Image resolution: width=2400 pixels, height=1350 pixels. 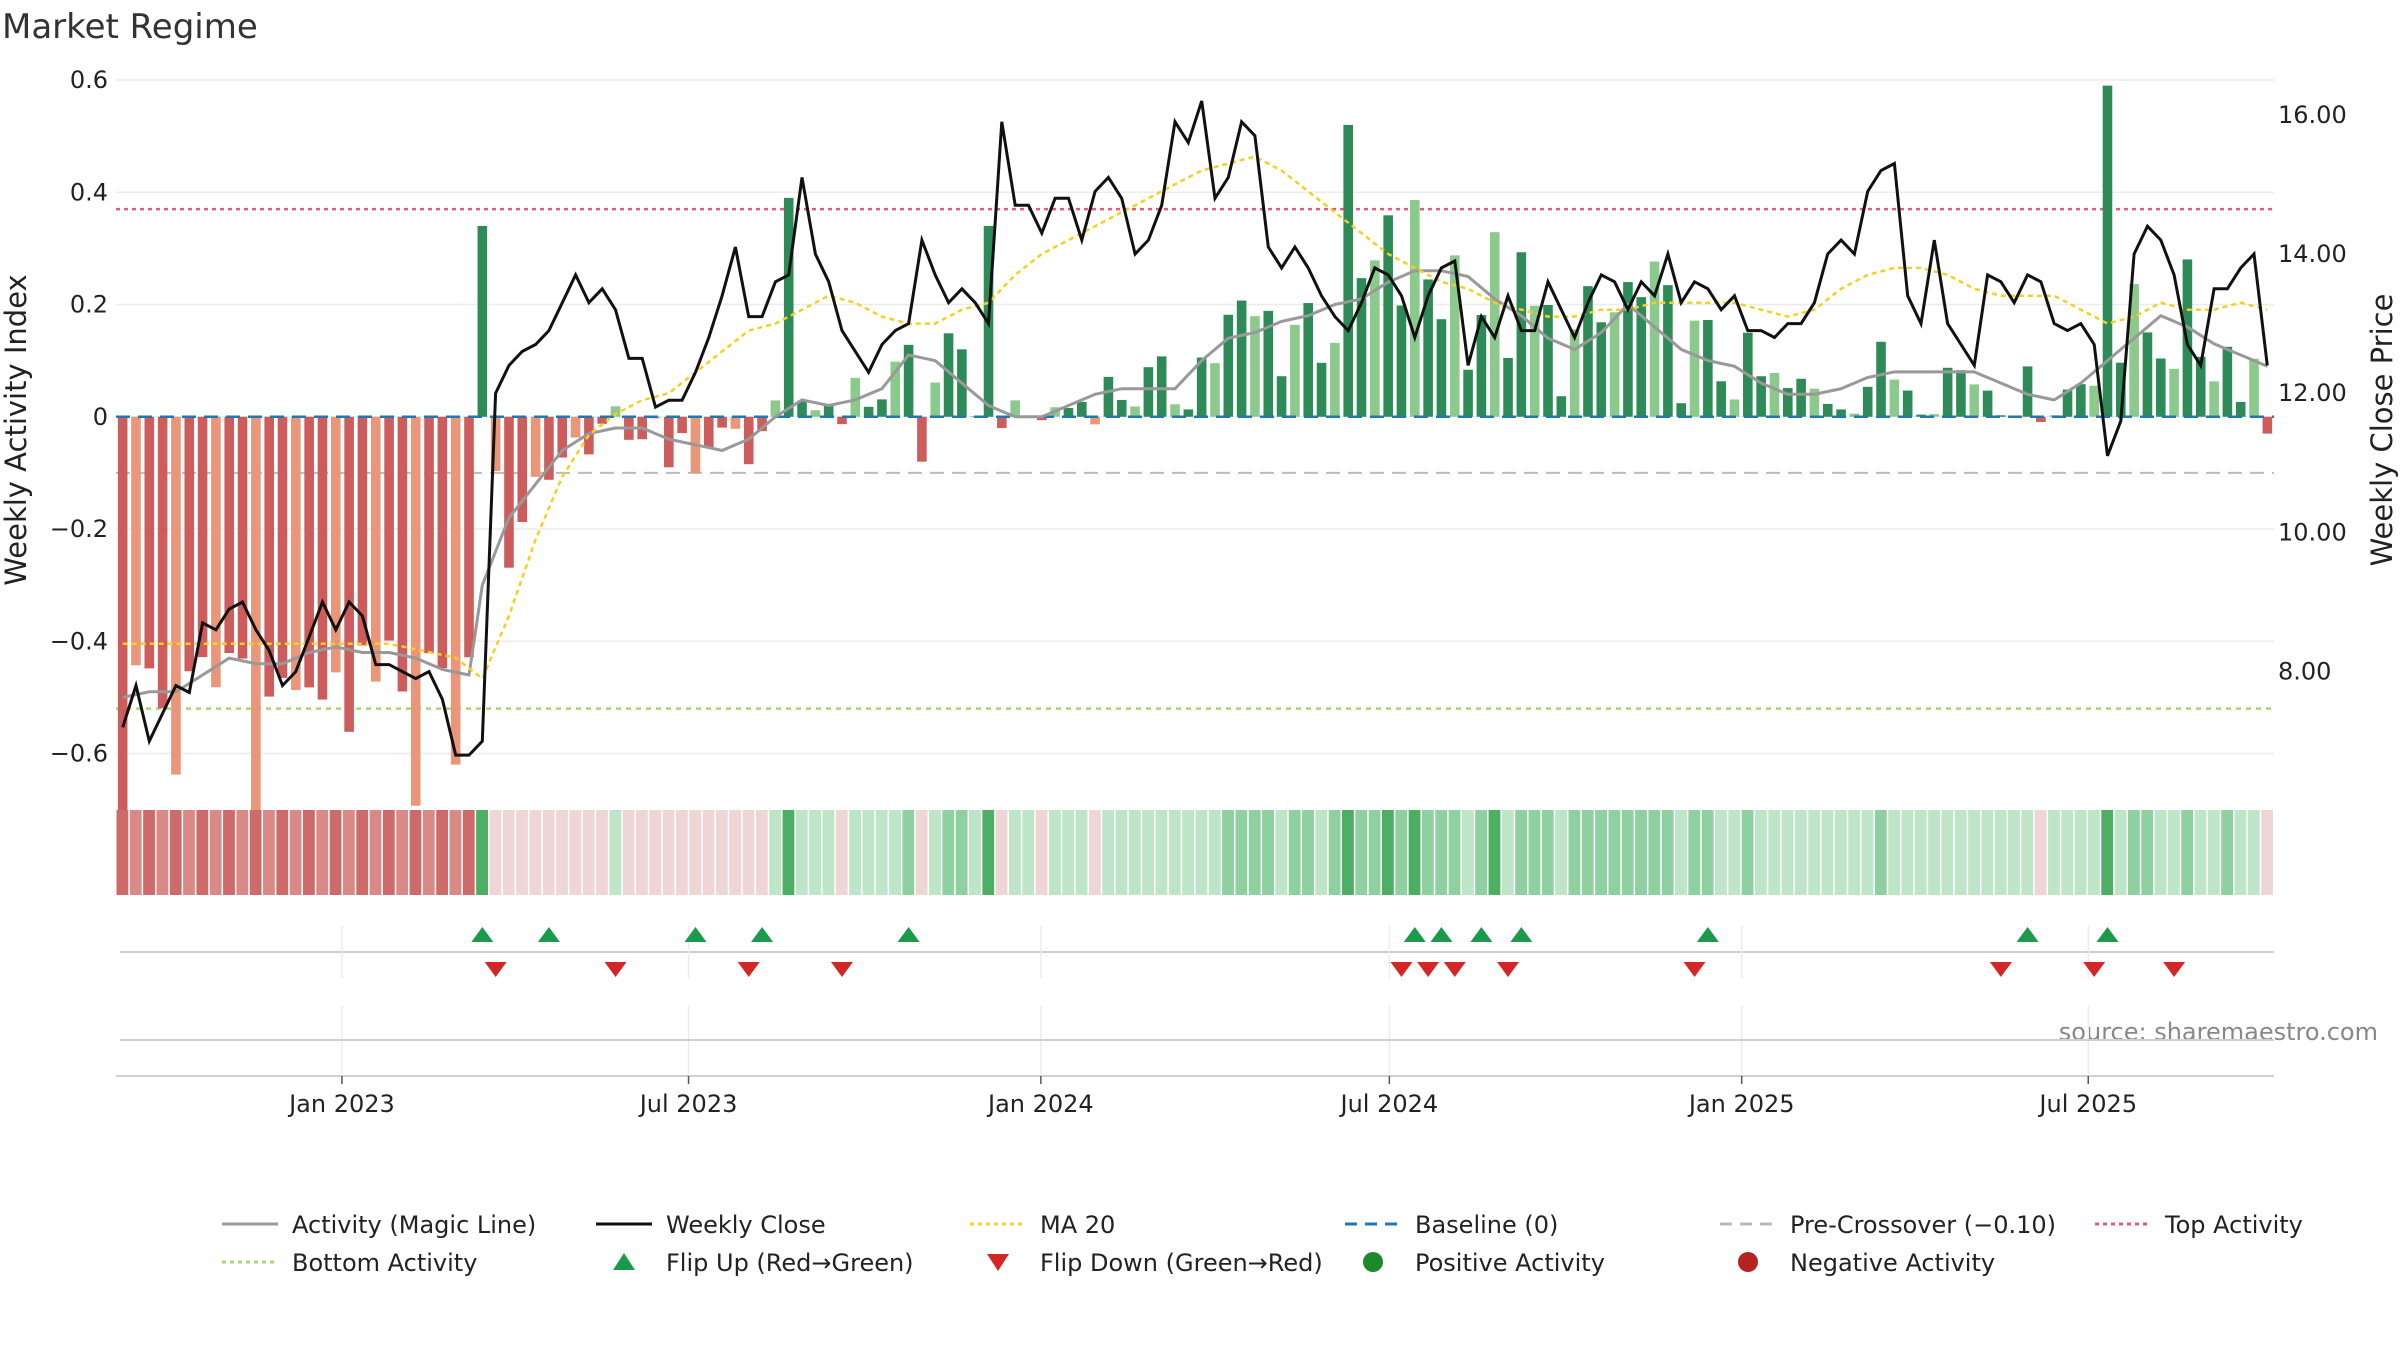 I want to click on x-tick-label: Jul 2023, so click(x=688, y=1104).